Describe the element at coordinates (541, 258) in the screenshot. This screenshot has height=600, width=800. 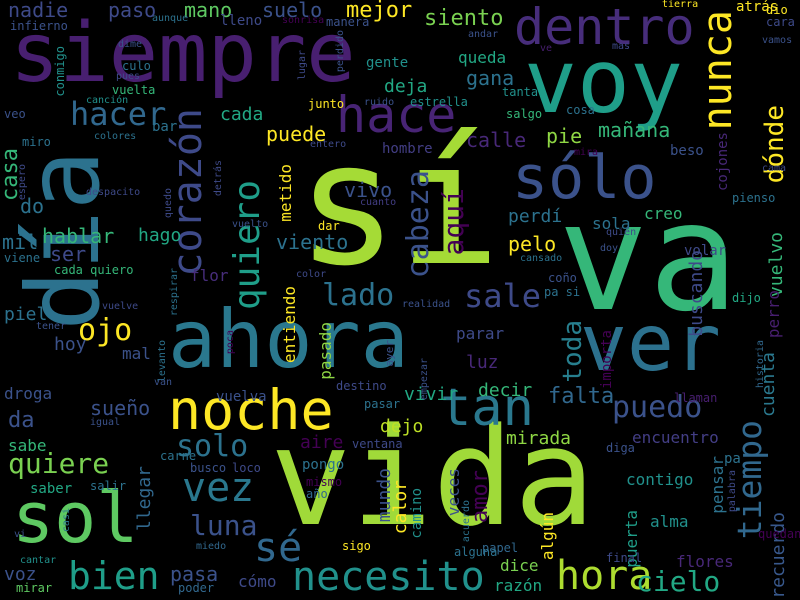
I see `word-cansado: cansado` at that location.